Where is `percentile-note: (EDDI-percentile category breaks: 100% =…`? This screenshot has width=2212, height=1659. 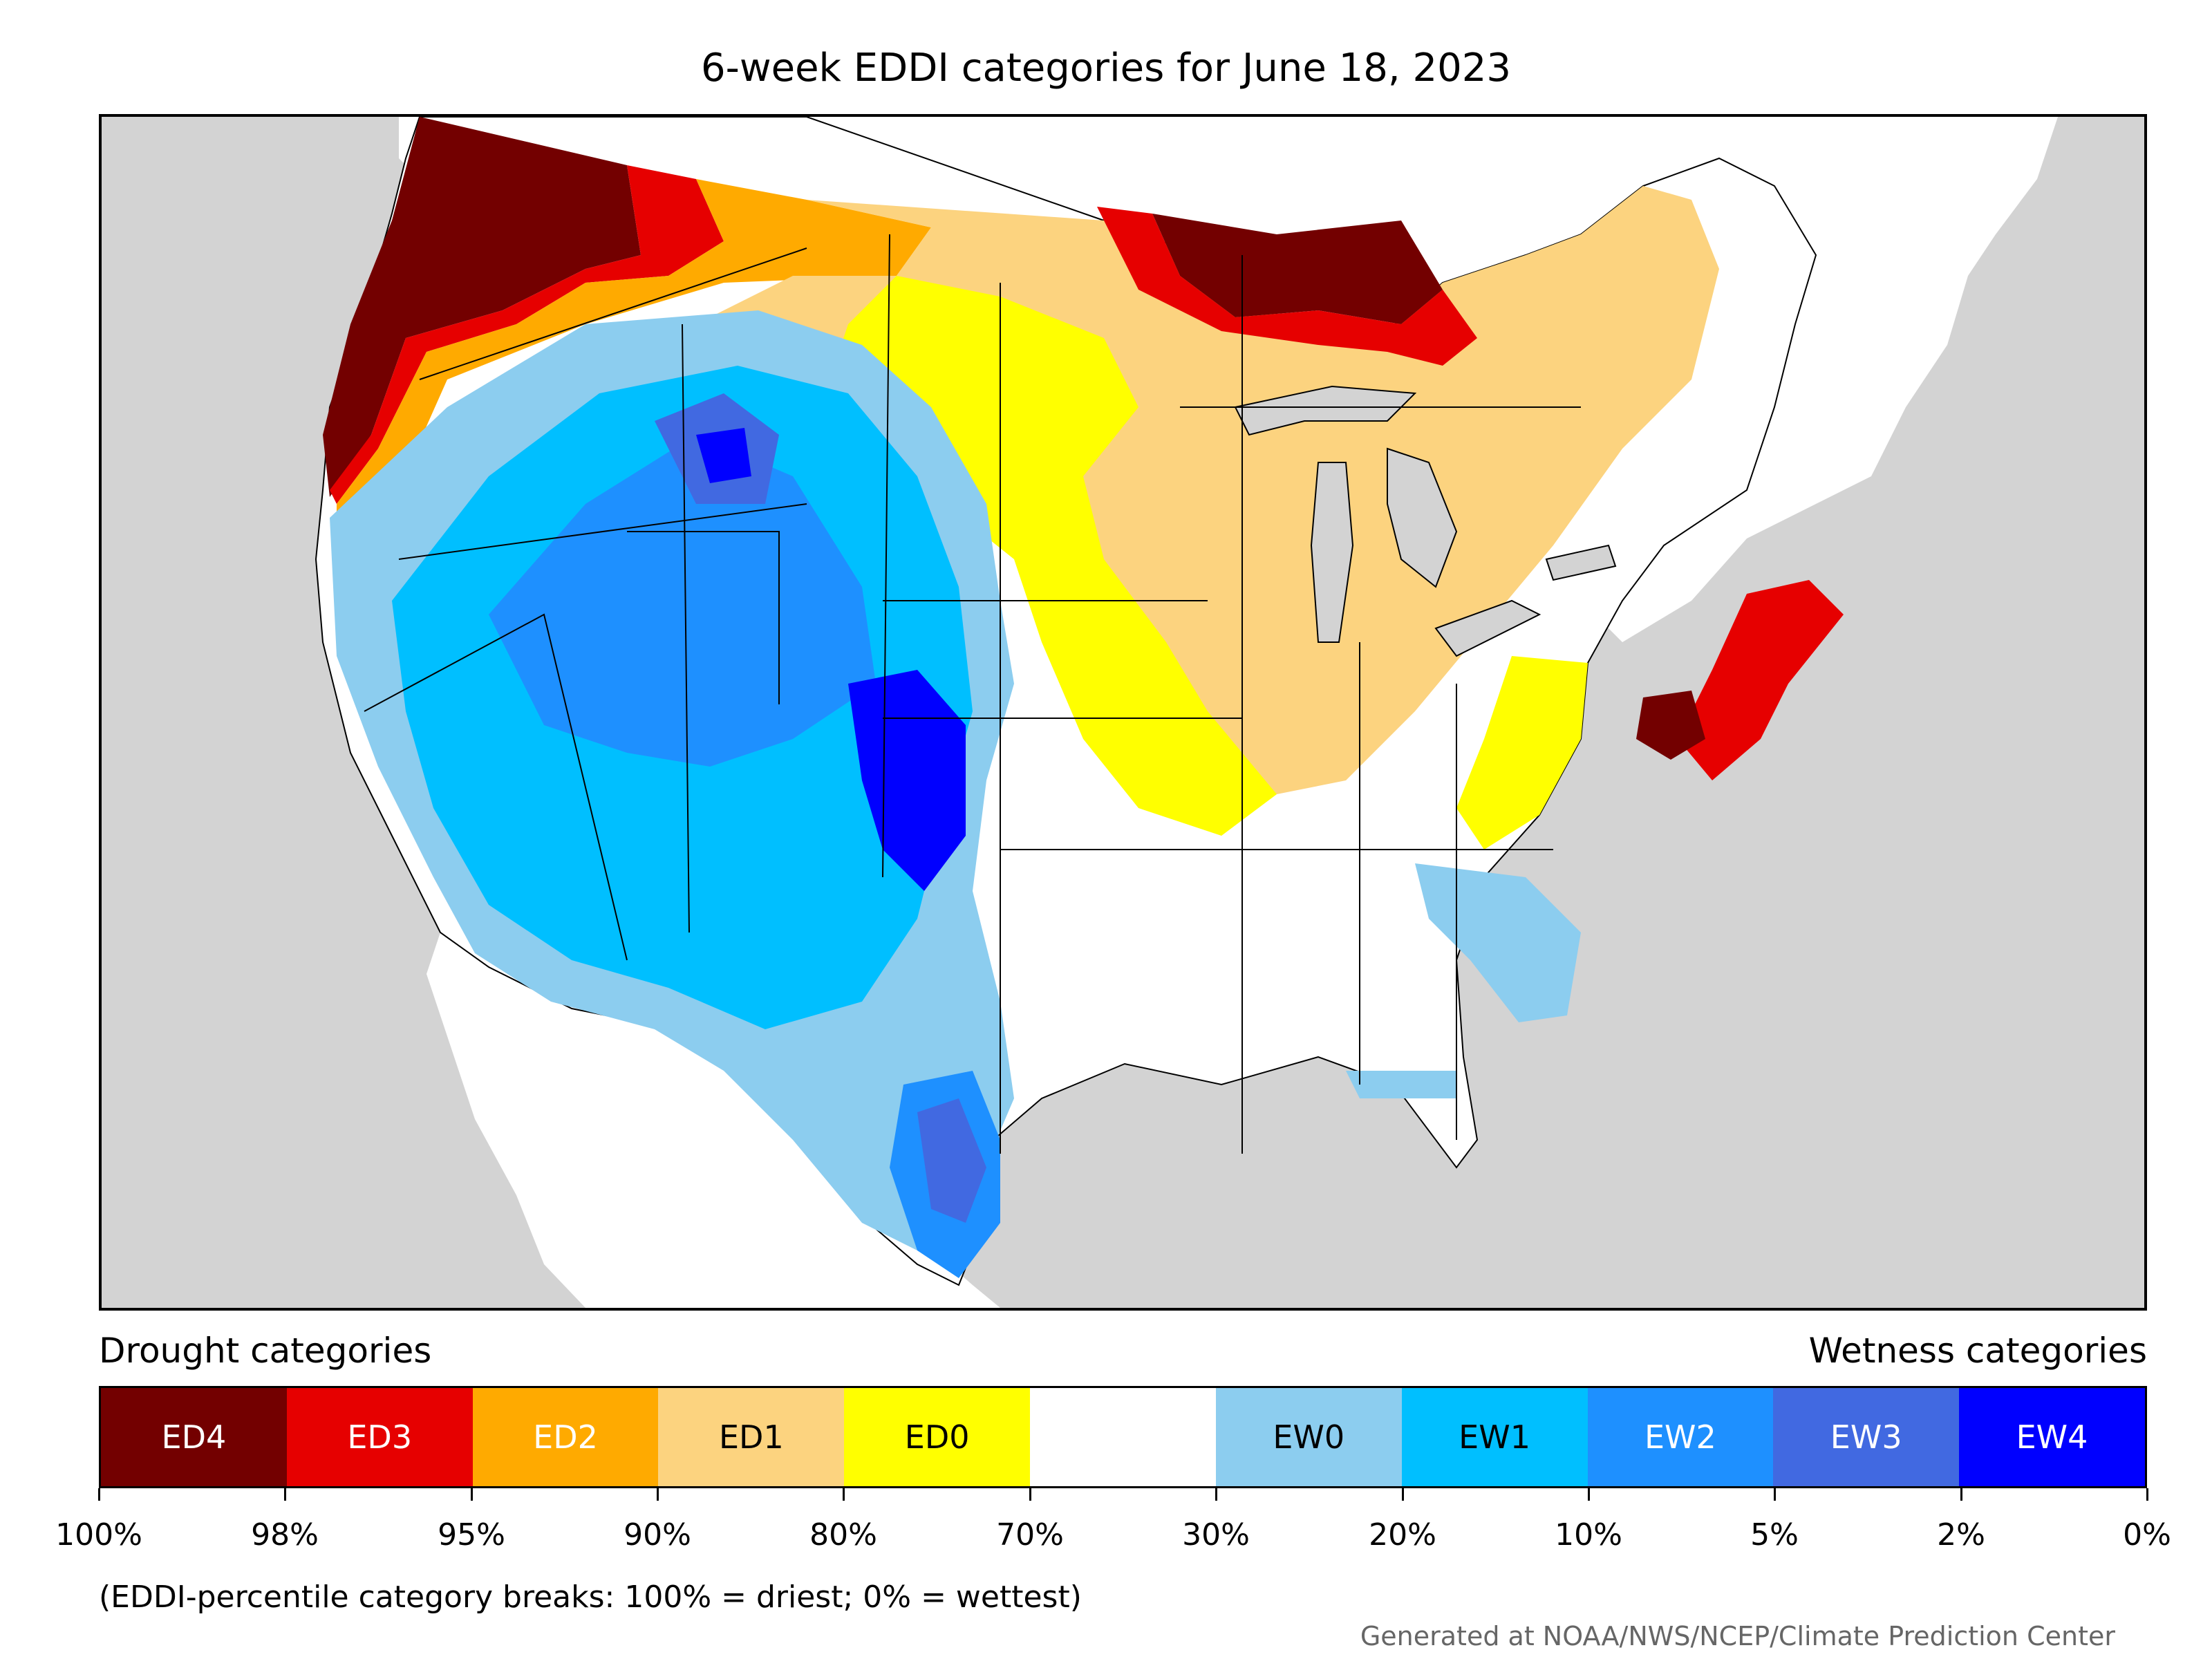
percentile-note: (EDDI-percentile category breaks: 100% =… is located at coordinates (590, 1597).